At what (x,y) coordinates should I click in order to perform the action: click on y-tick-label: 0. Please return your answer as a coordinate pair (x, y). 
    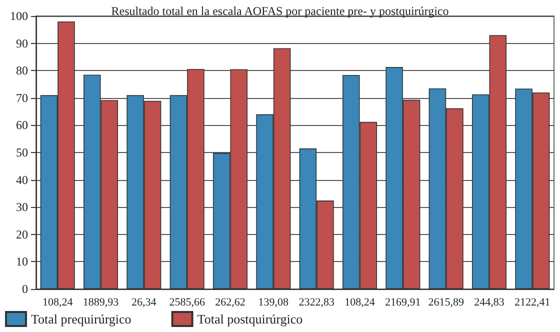
    Looking at the image, I should click on (25, 289).